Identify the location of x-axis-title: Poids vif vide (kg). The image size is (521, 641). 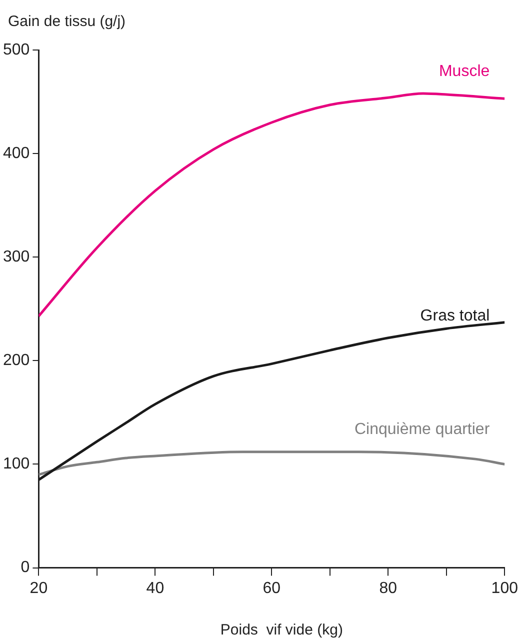
(281, 630).